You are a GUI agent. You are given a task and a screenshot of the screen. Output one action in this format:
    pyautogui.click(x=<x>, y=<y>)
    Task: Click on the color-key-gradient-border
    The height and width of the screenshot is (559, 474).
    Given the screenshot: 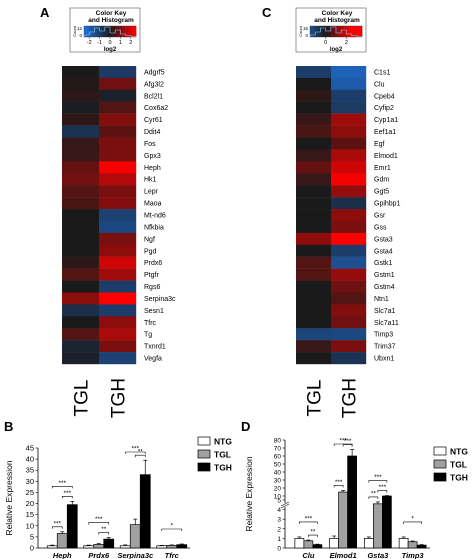 What is the action you would take?
    pyautogui.click(x=336, y=31)
    